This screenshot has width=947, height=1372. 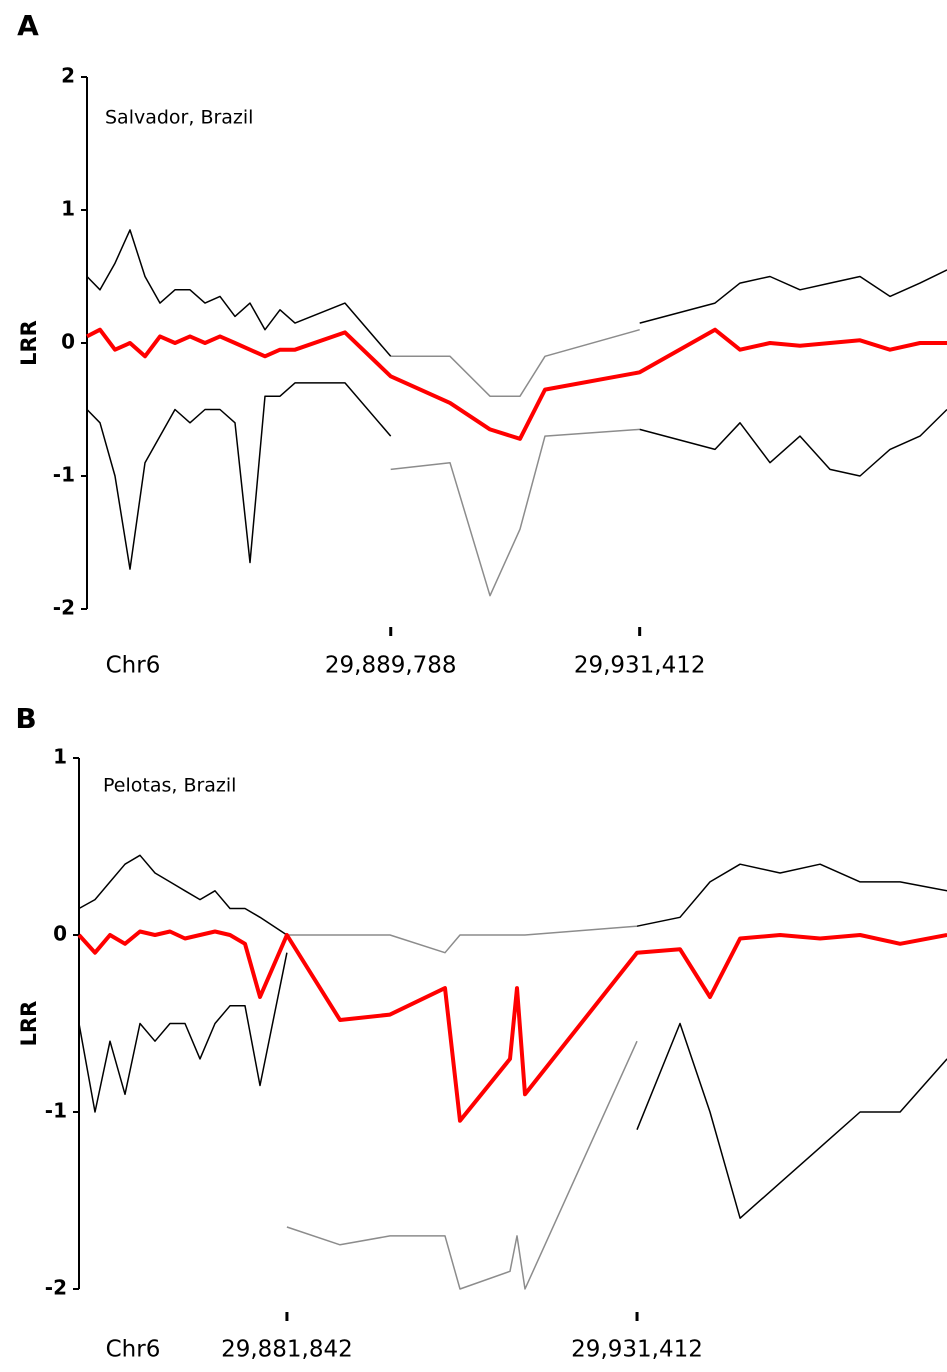 I want to click on x-tick-label: 29,889,788, so click(x=391, y=666).